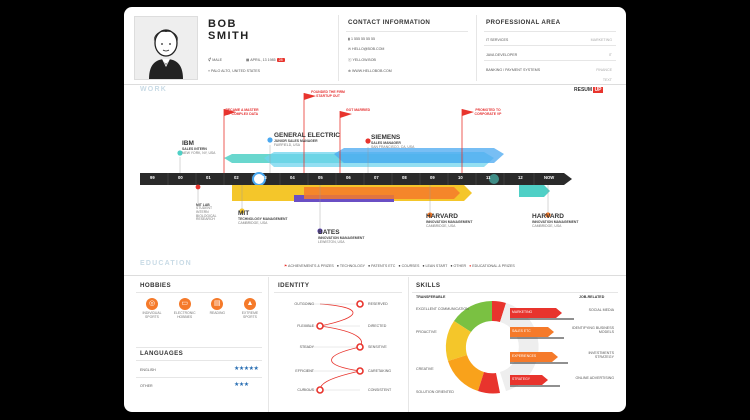 Image resolution: width=750 pixels, height=420 pixels. I want to click on trait-right: CONSISTENT, so click(380, 390).